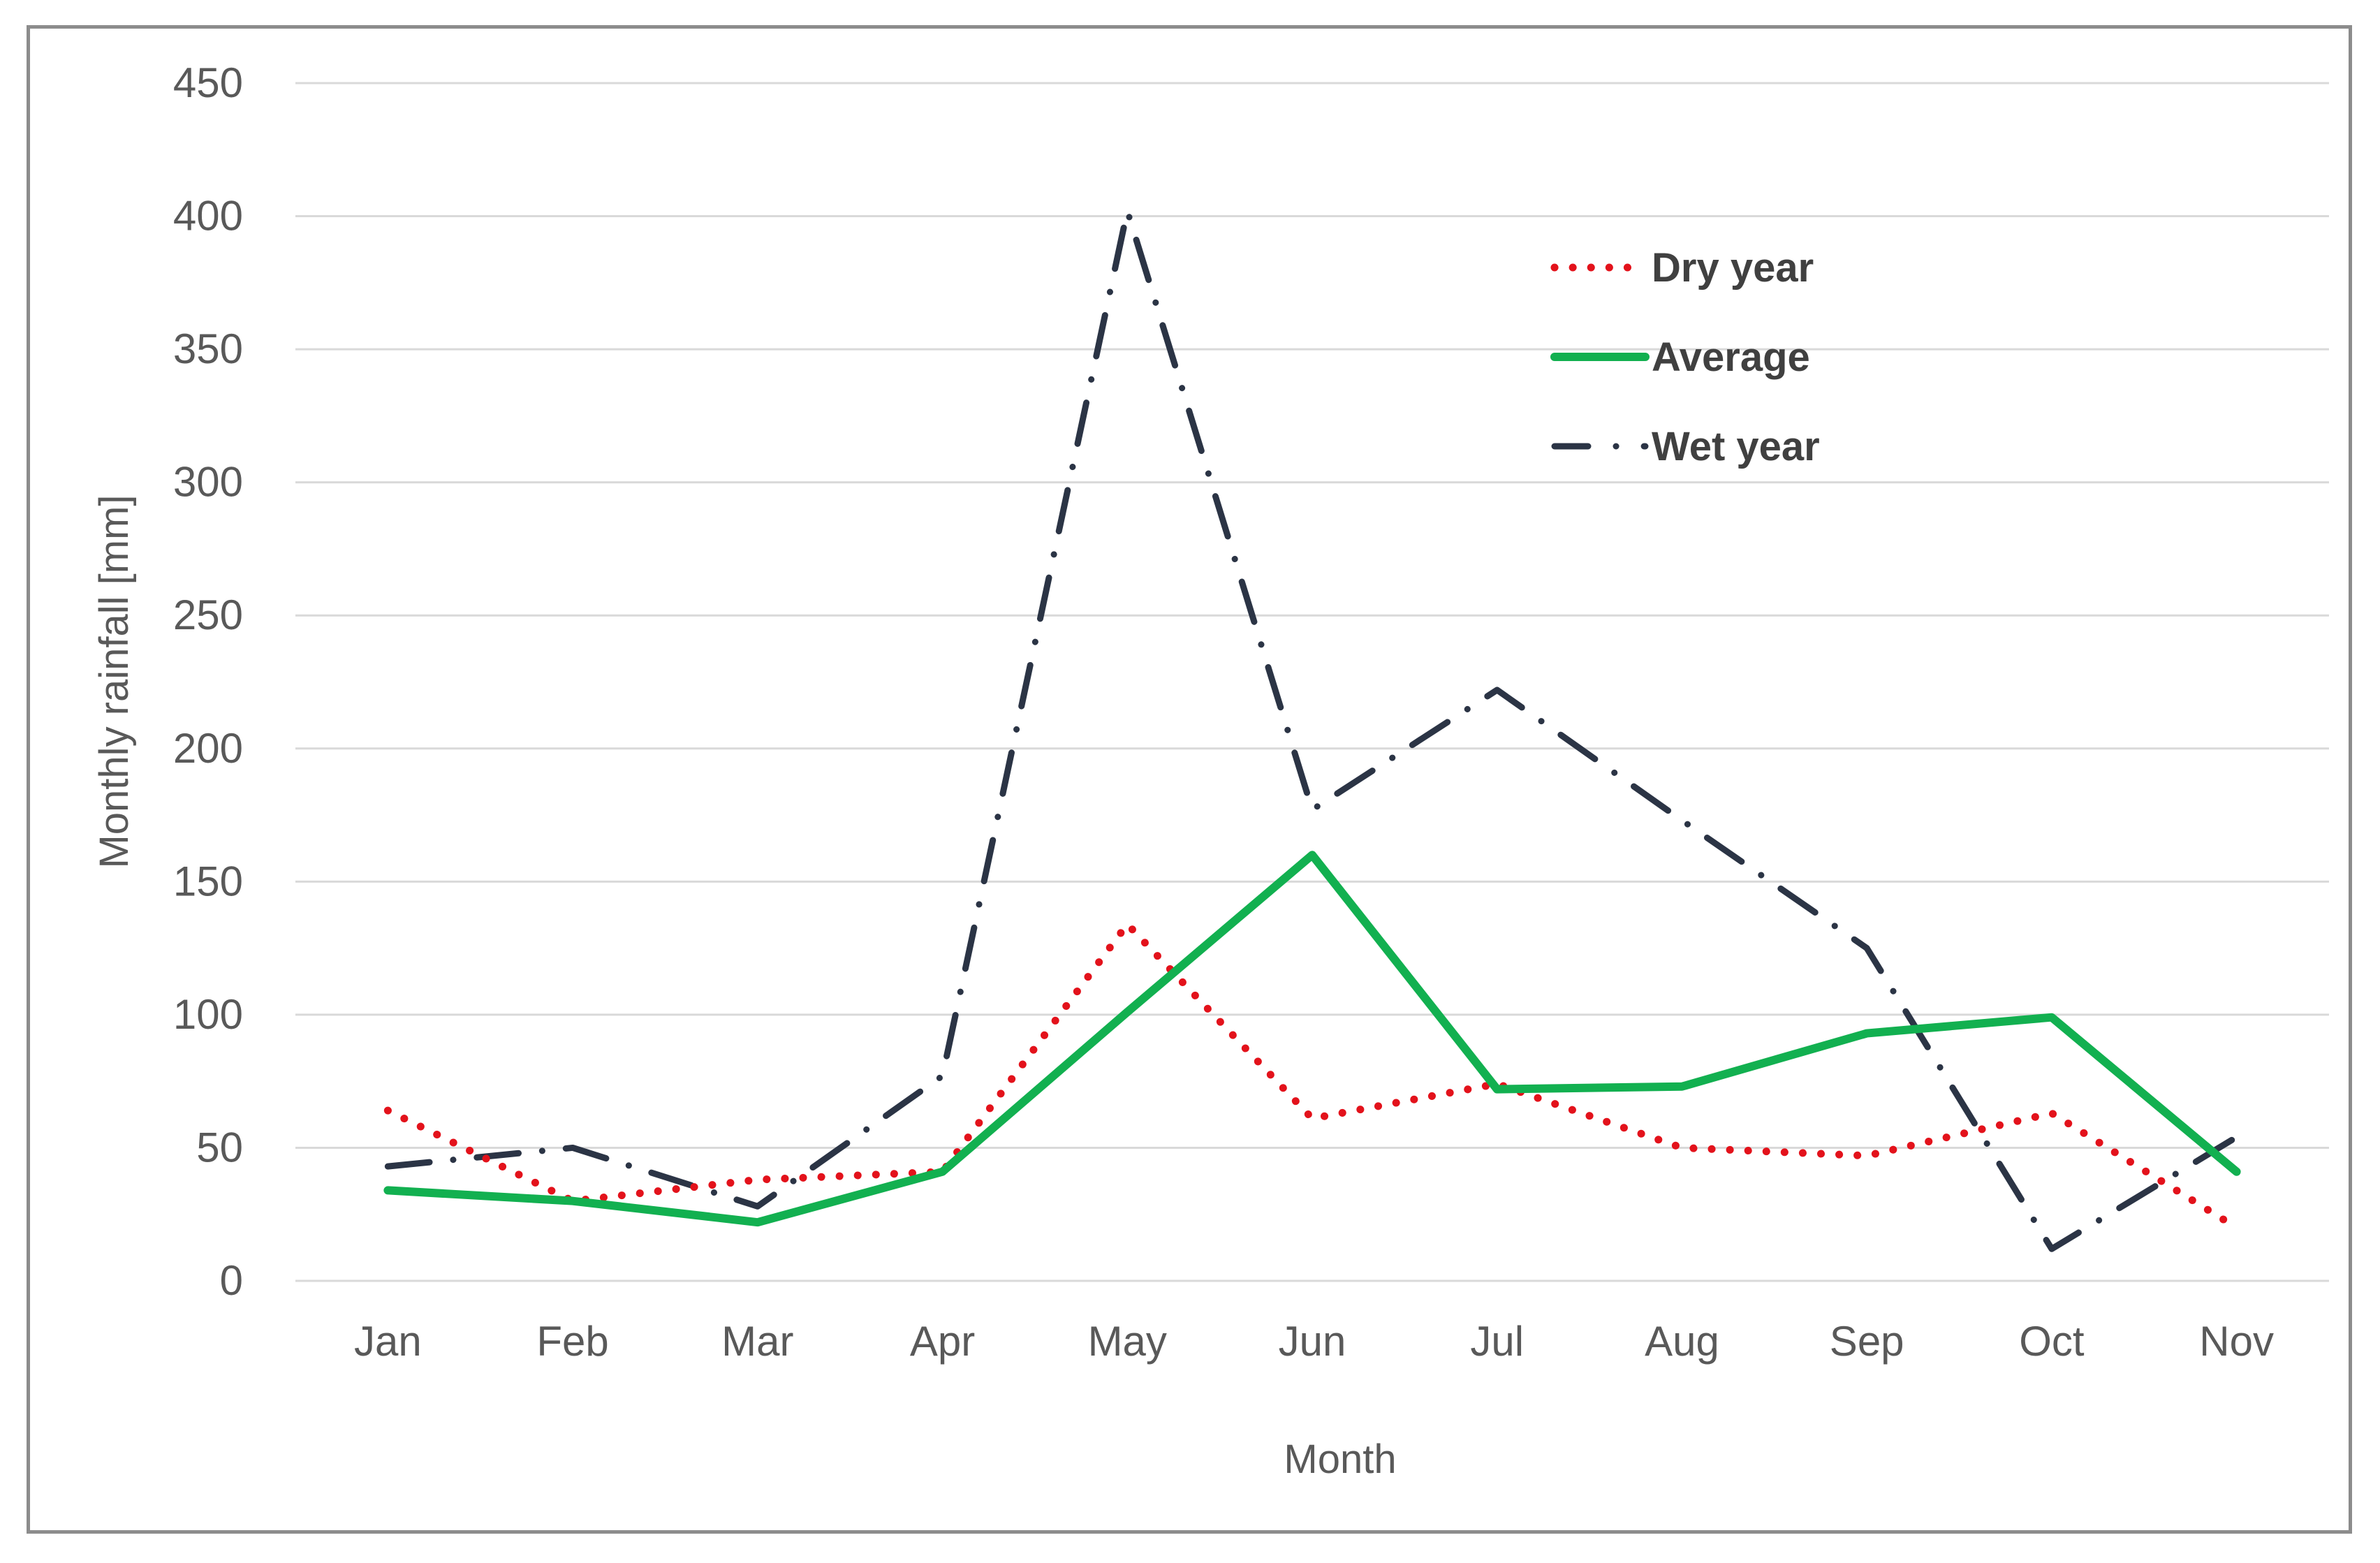 The image size is (2380, 1563). What do you see at coordinates (208, 881) in the screenshot?
I see `y-tick-label: 150` at bounding box center [208, 881].